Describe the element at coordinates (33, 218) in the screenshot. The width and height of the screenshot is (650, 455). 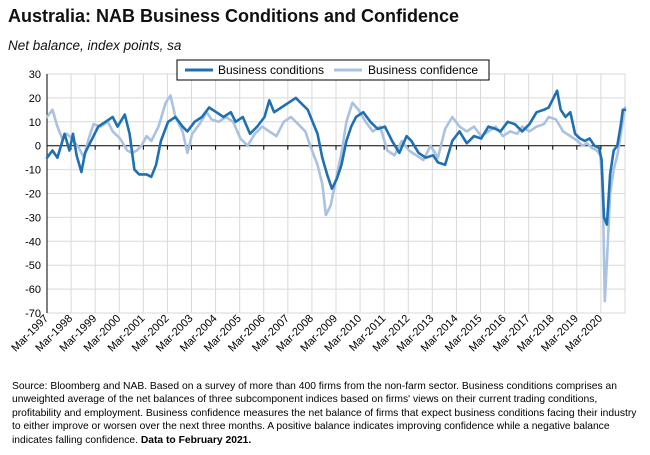
I see `y-tick-label: -30` at that location.